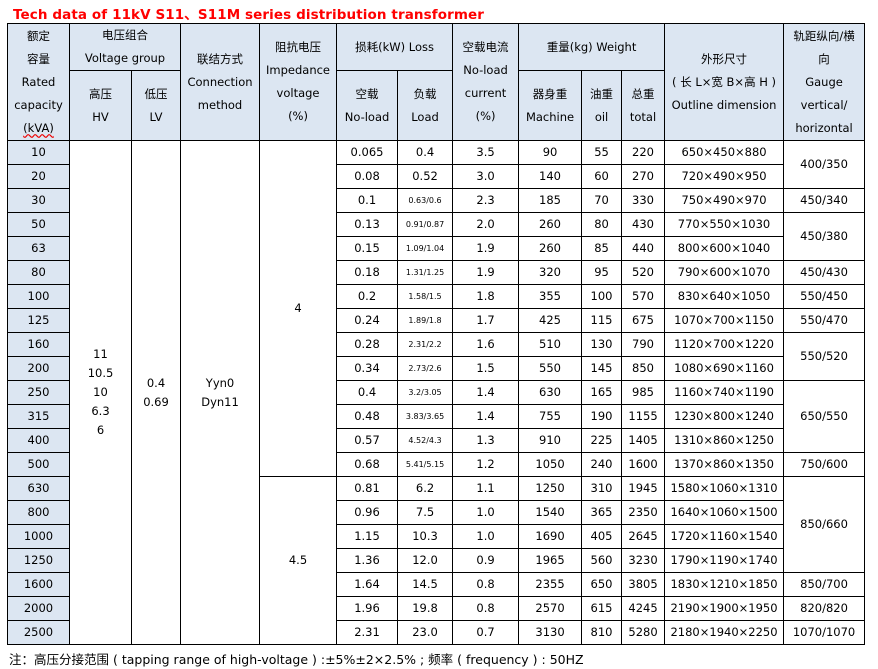  What do you see at coordinates (602, 464) in the screenshot?
I see `cell-oil-weight: 240` at bounding box center [602, 464].